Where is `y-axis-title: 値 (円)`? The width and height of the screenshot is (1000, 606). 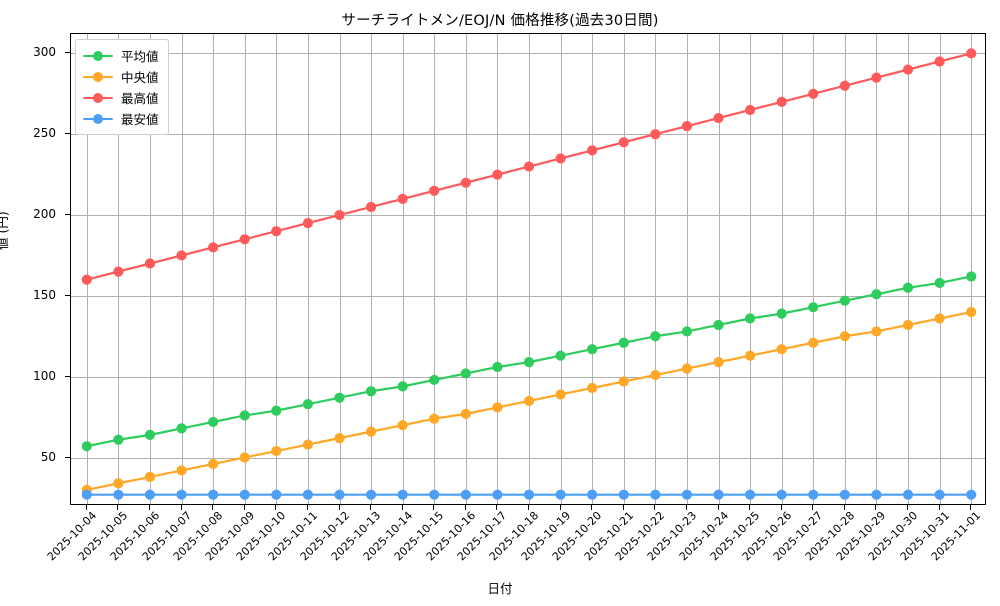
y-axis-title: 値 (円) is located at coordinates (5, 230).